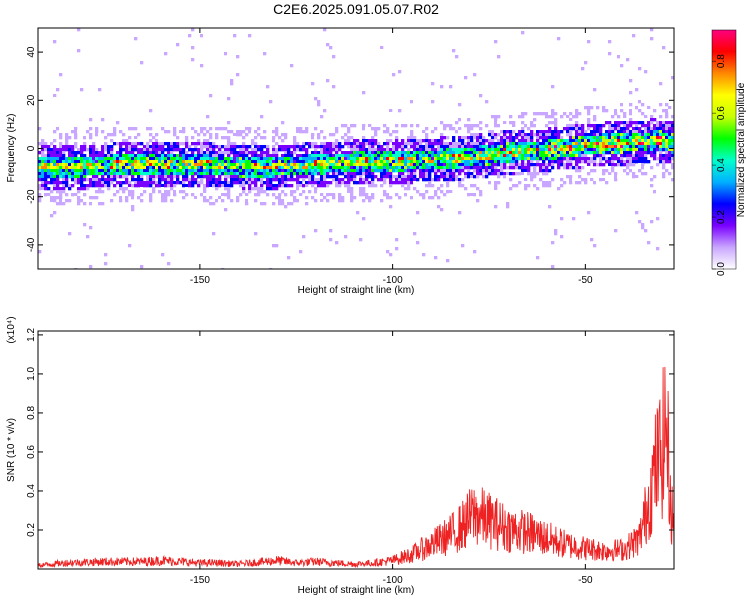 This screenshot has width=750, height=600. I want to click on colorbar-tick-label: 0.2, so click(721, 217).